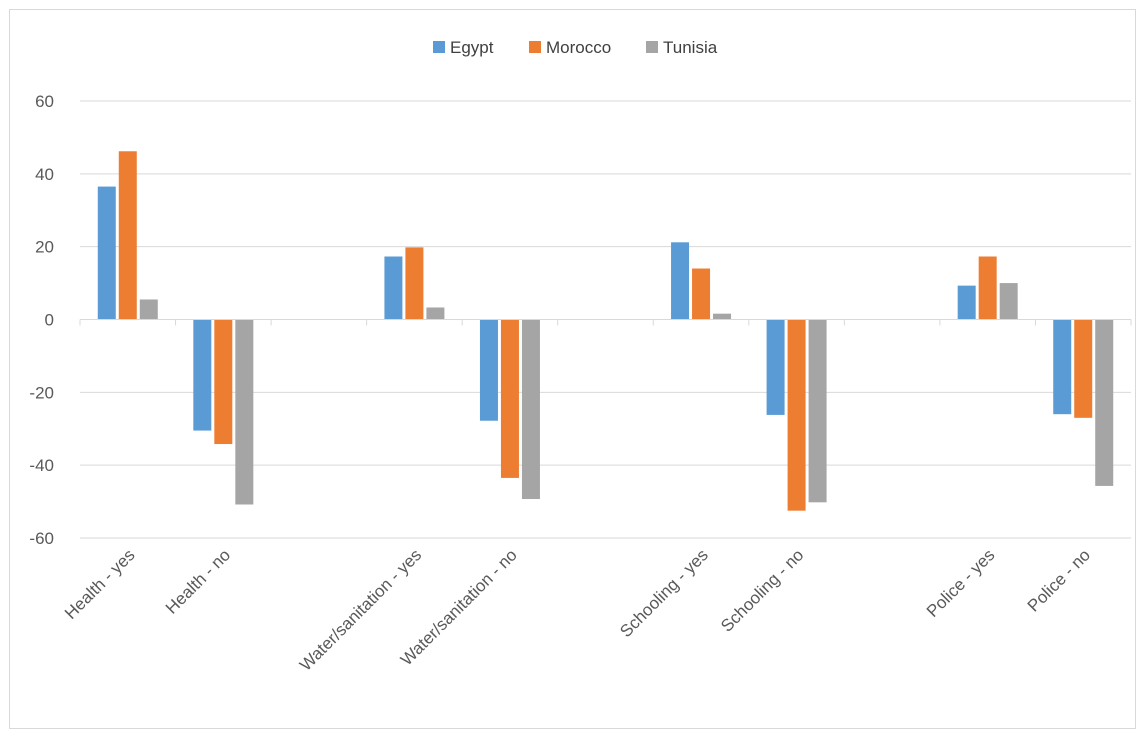  Describe the element at coordinates (44, 174) in the screenshot. I see `y-tick-label: 40` at that location.